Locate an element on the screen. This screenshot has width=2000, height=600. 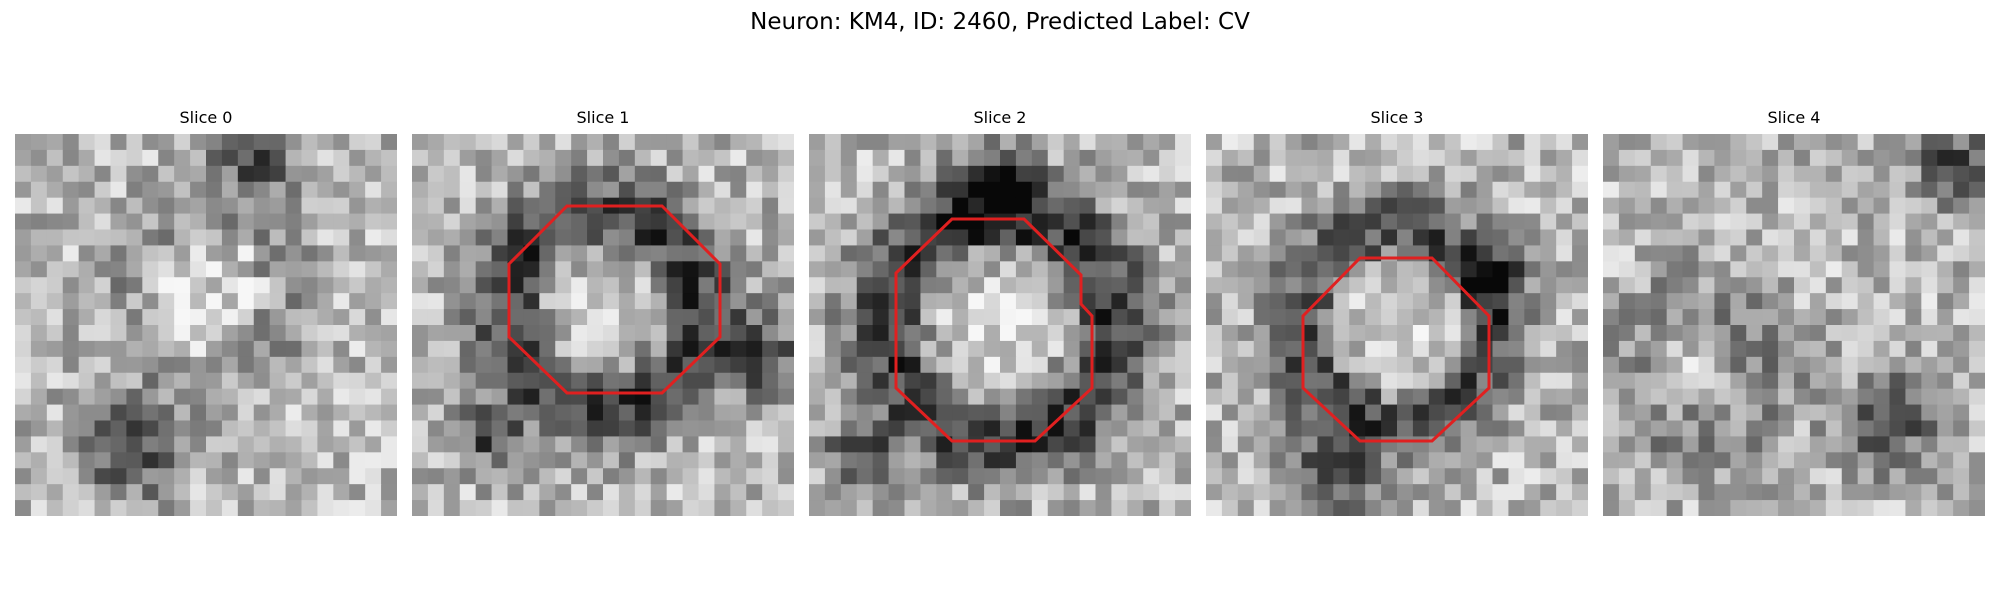
slice-panel-4: Slice 4 is located at coordinates (1794, 312).